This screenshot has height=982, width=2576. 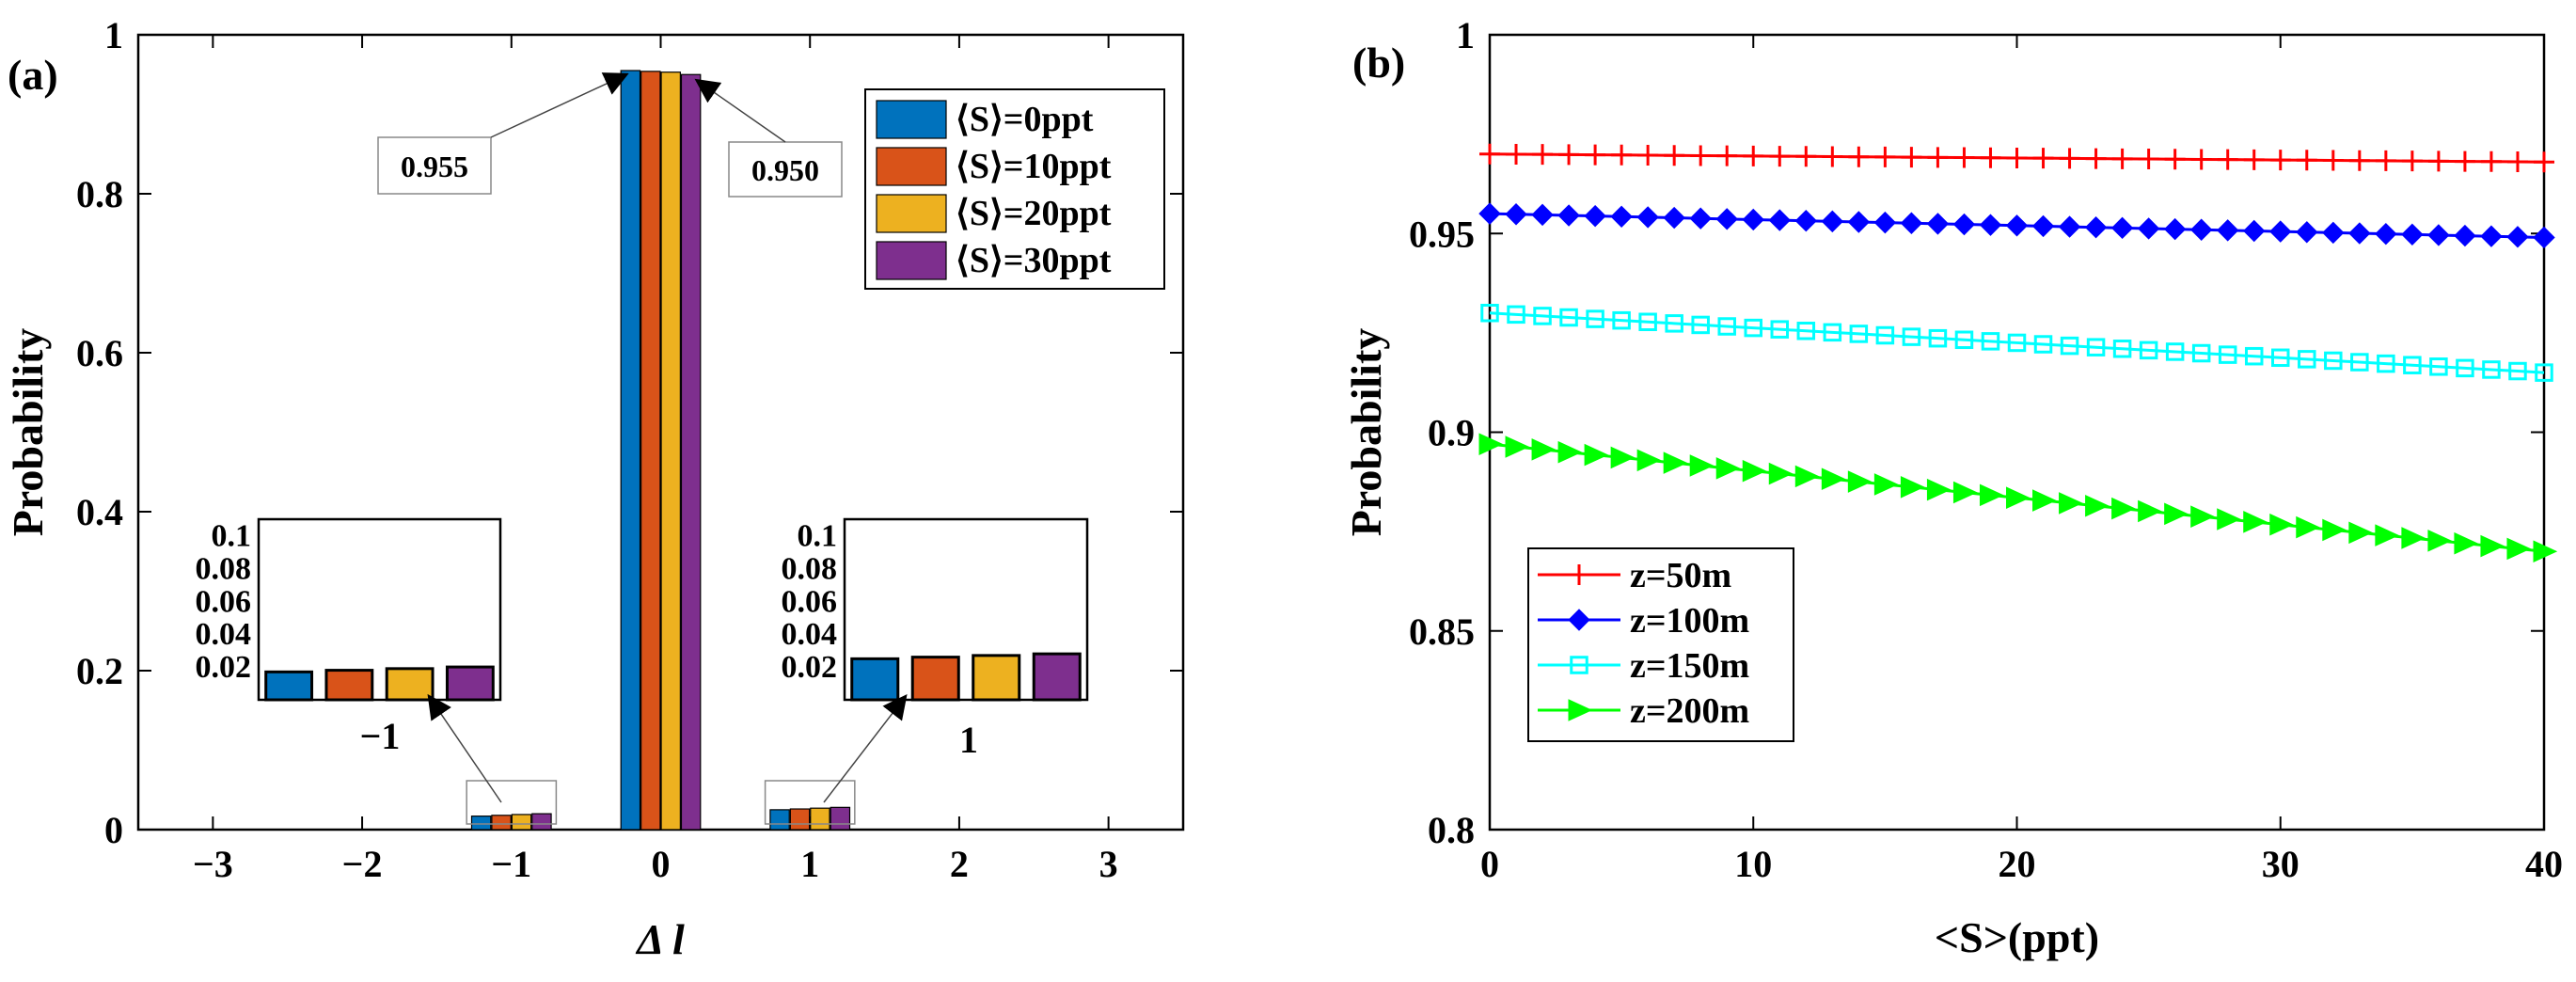 I want to click on x-tick-label: 1, so click(x=809, y=864).